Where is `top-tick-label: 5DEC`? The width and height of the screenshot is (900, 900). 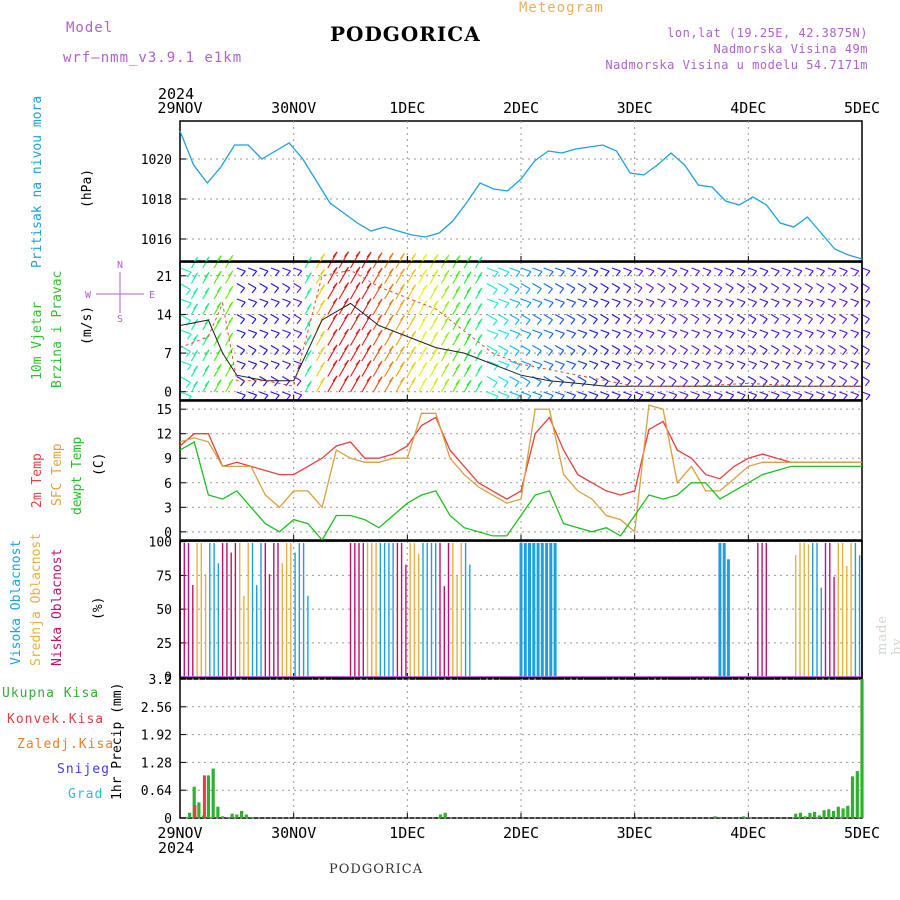 top-tick-label: 5DEC is located at coordinates (862, 108).